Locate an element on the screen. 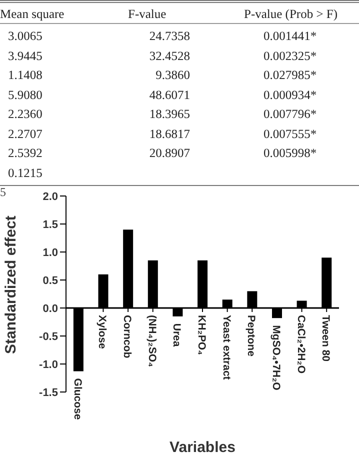  text: 2.5392 is located at coordinates (26, 153).